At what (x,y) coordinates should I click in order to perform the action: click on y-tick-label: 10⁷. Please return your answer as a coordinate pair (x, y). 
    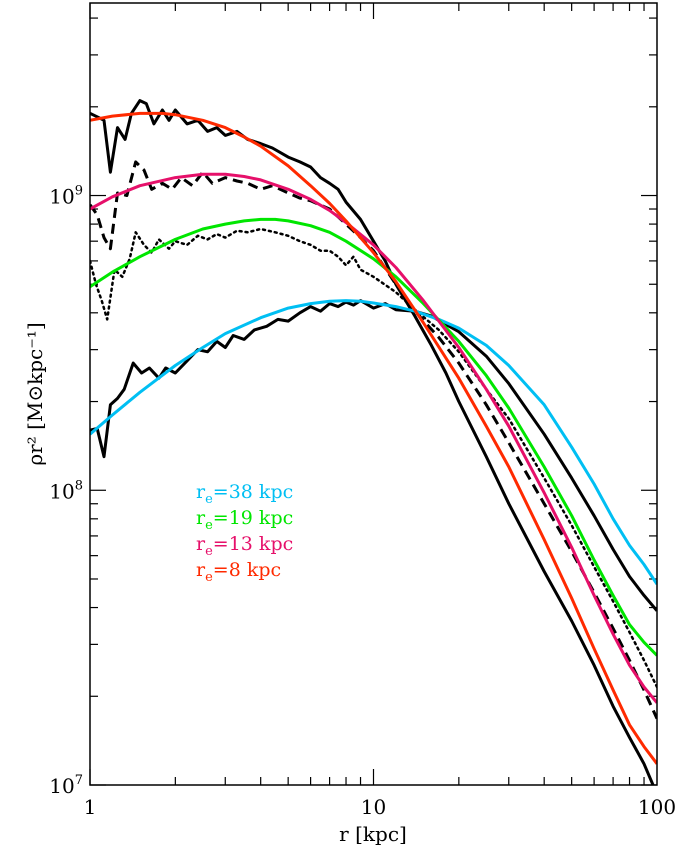
    Looking at the image, I should click on (66, 785).